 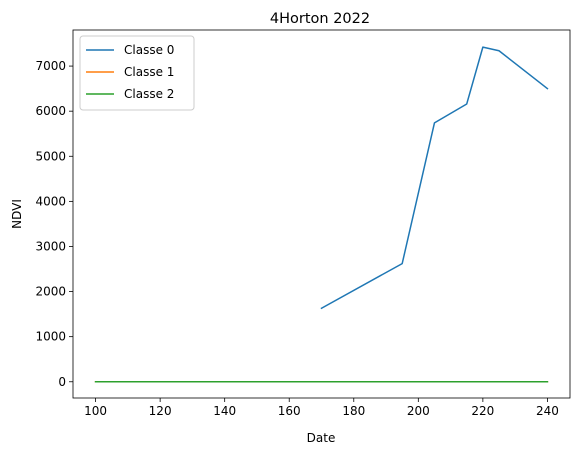 I want to click on chart-title: 4Horton 2022, so click(x=320, y=19).